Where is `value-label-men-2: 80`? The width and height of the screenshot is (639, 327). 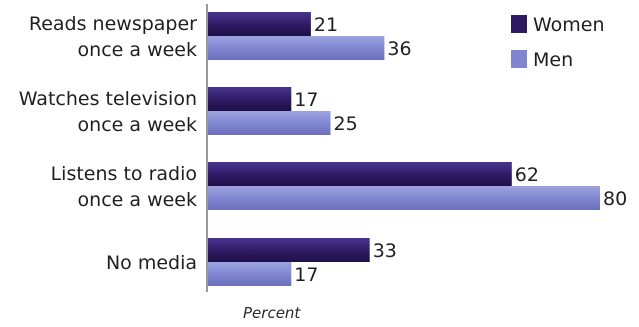 value-label-men-2: 80 is located at coordinates (615, 199).